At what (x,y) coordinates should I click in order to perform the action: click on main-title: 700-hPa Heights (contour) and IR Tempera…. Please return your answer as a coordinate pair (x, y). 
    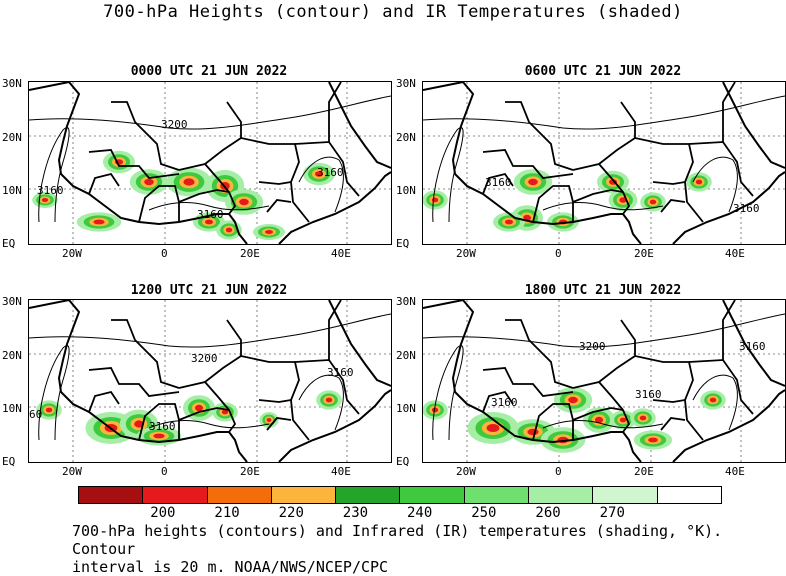
    Looking at the image, I should click on (393, 12).